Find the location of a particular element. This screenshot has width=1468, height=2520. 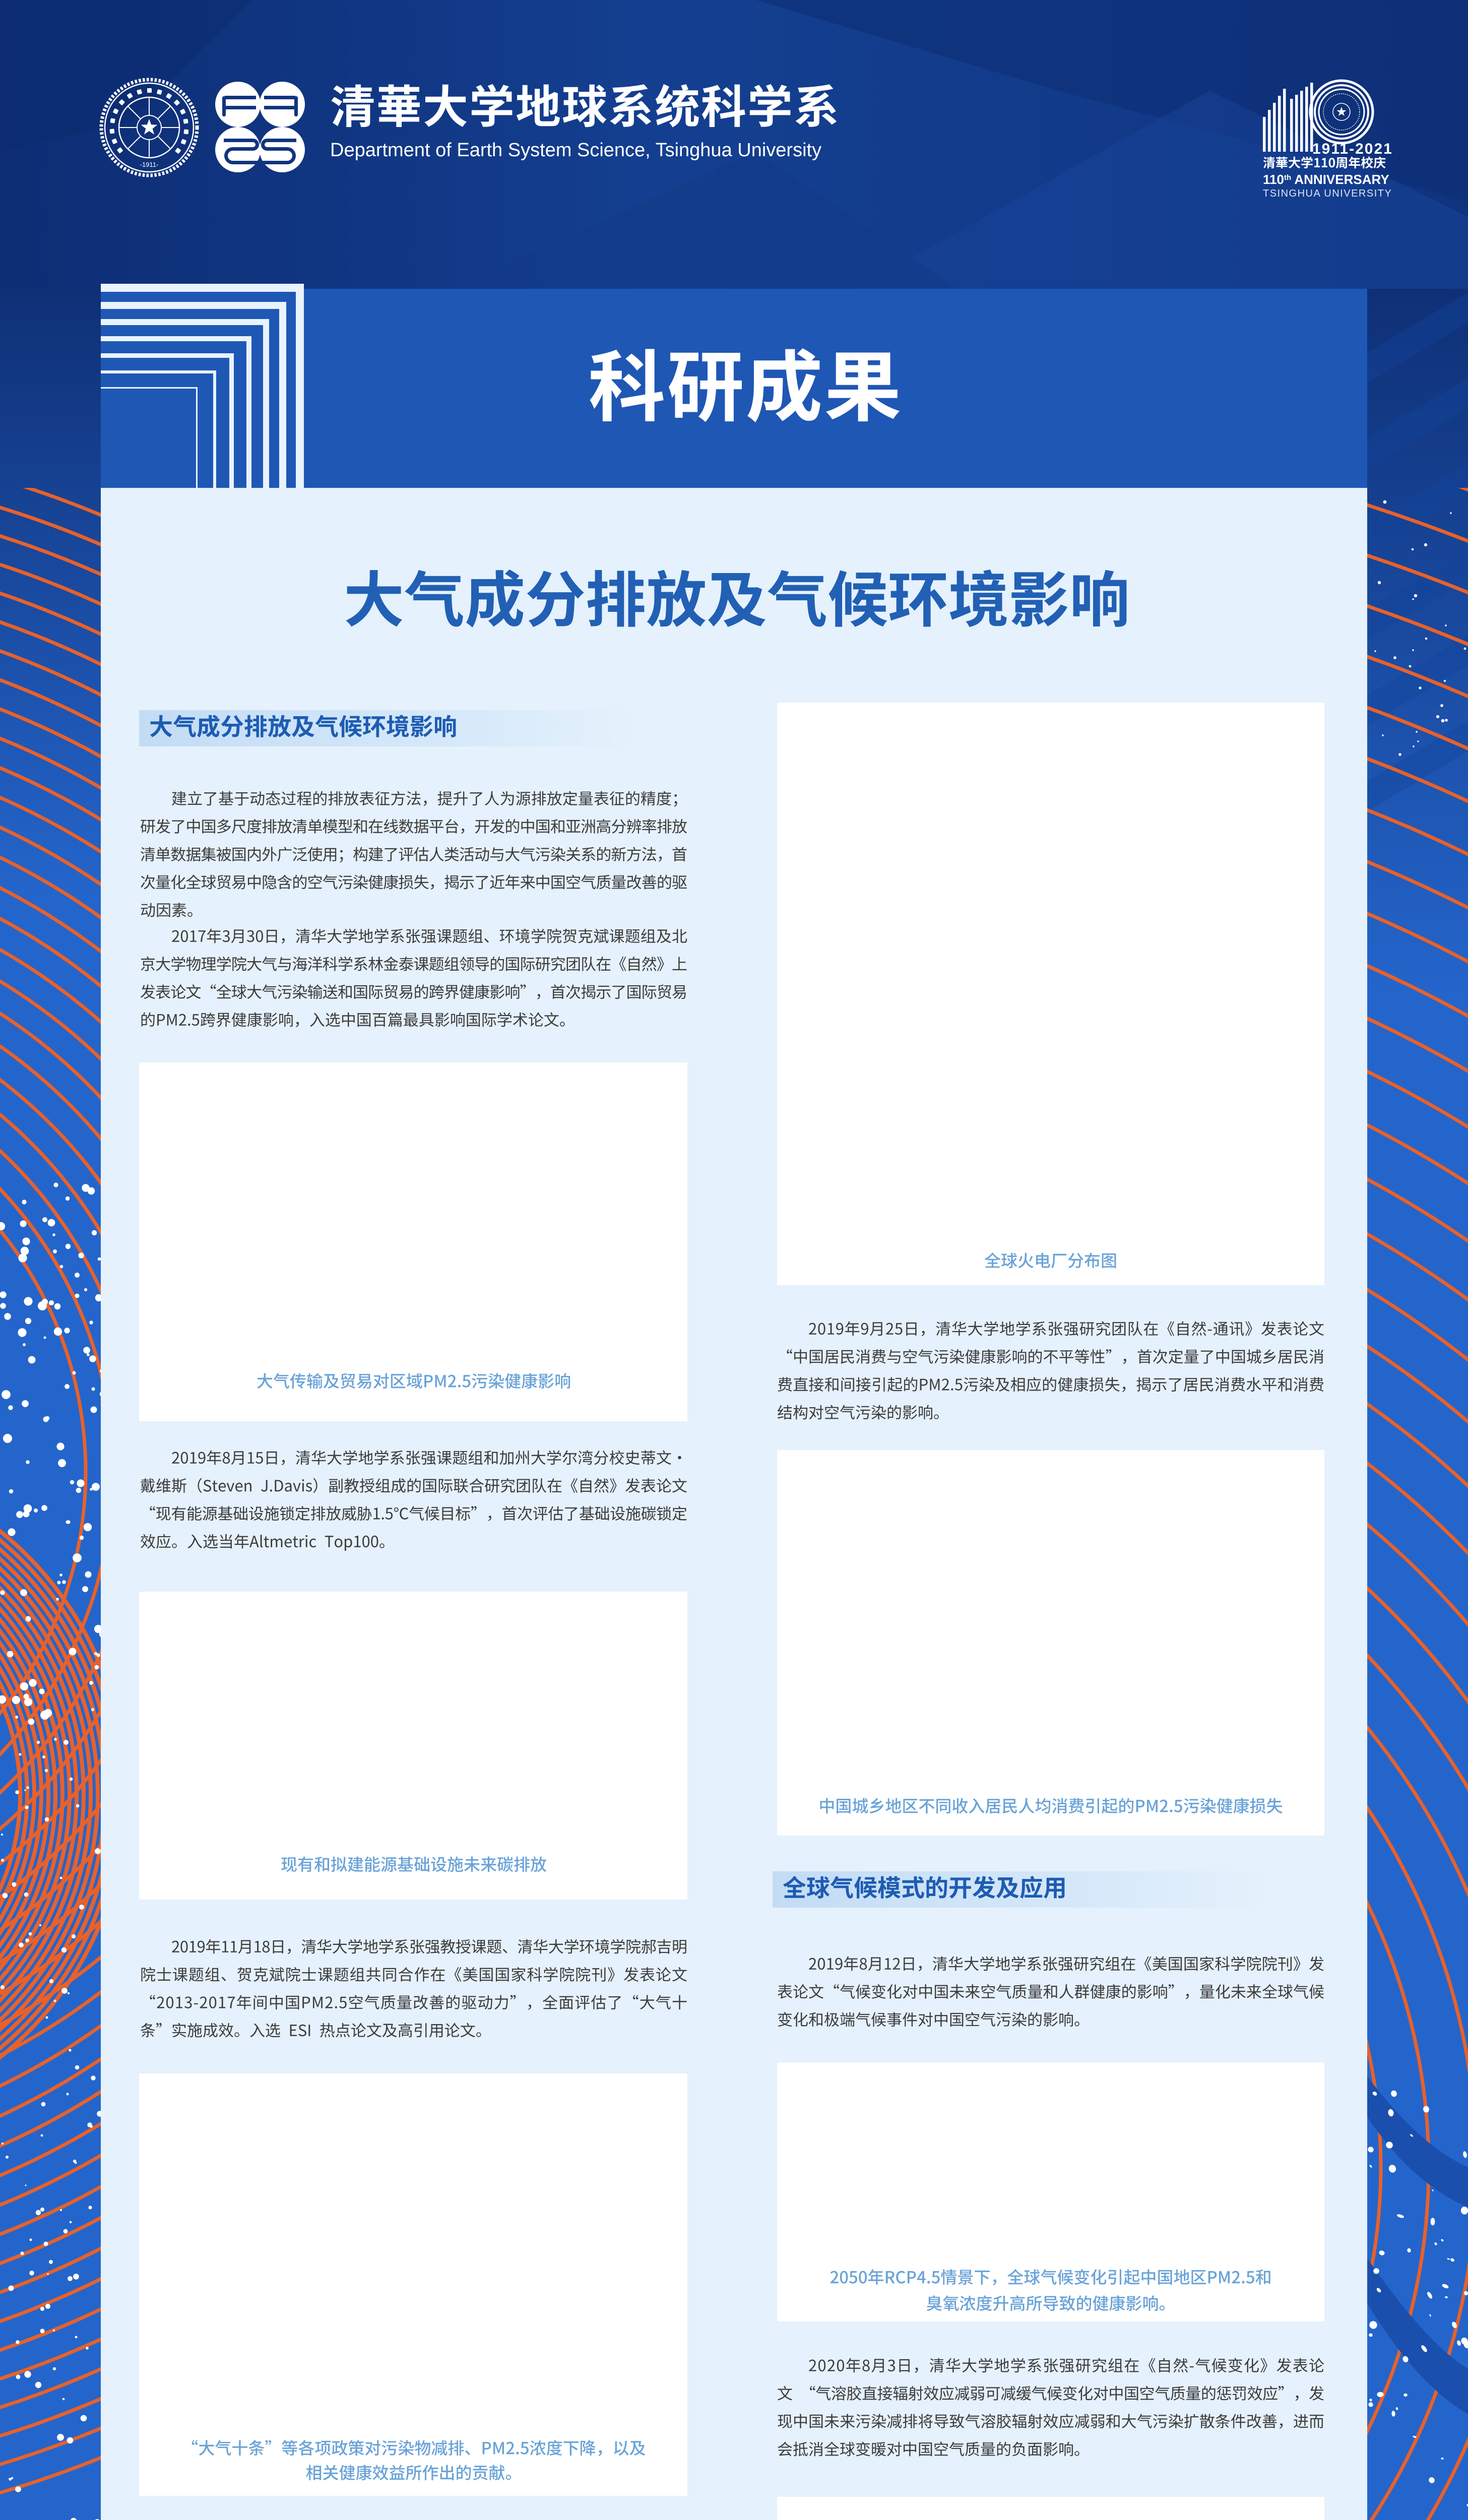

svg-text: TSINGHUA UNIVERSITY is located at coordinates (1327, 193).